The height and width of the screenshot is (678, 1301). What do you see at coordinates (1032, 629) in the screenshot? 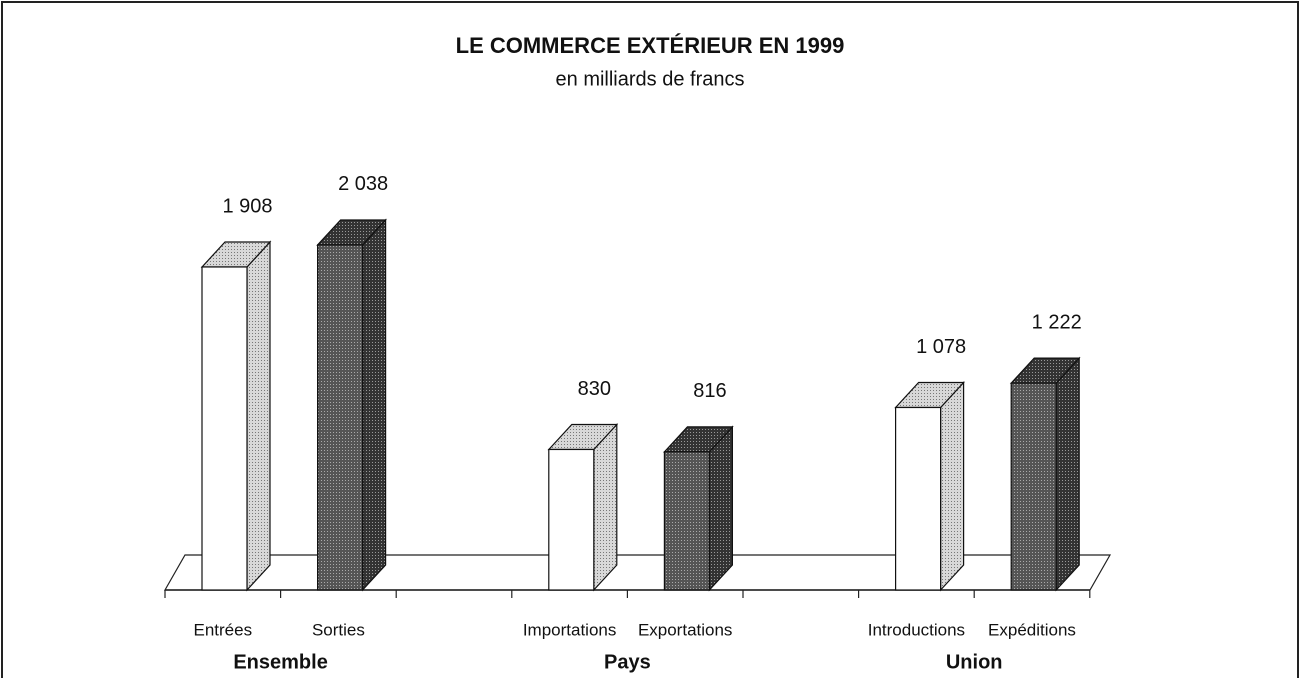
I see `x-tick-label: Expéditions` at bounding box center [1032, 629].